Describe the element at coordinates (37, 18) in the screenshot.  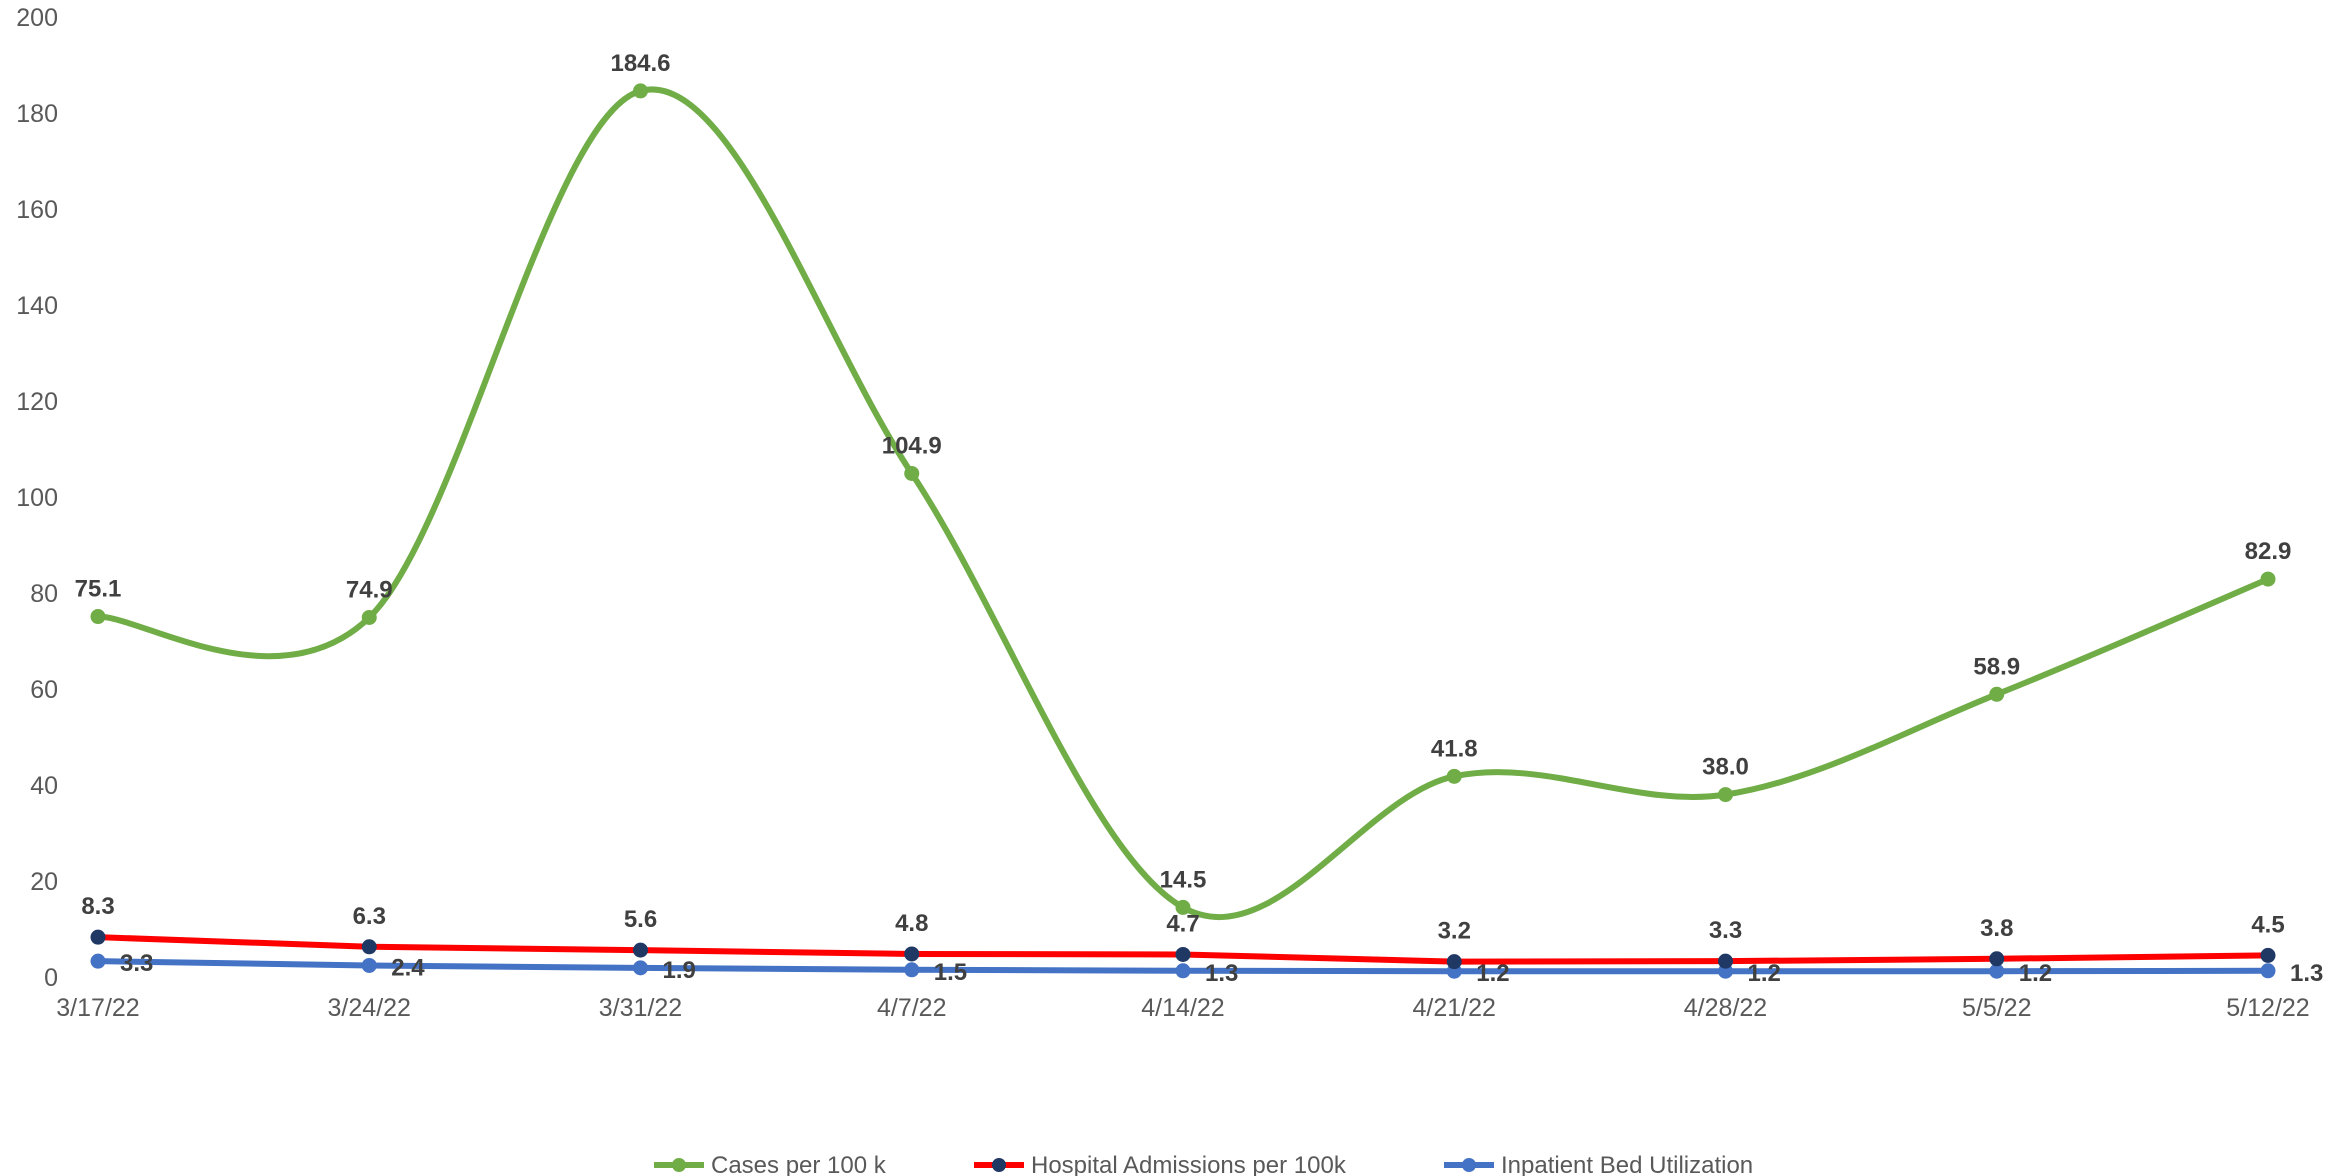
I see `y-tick-label: 200` at that location.